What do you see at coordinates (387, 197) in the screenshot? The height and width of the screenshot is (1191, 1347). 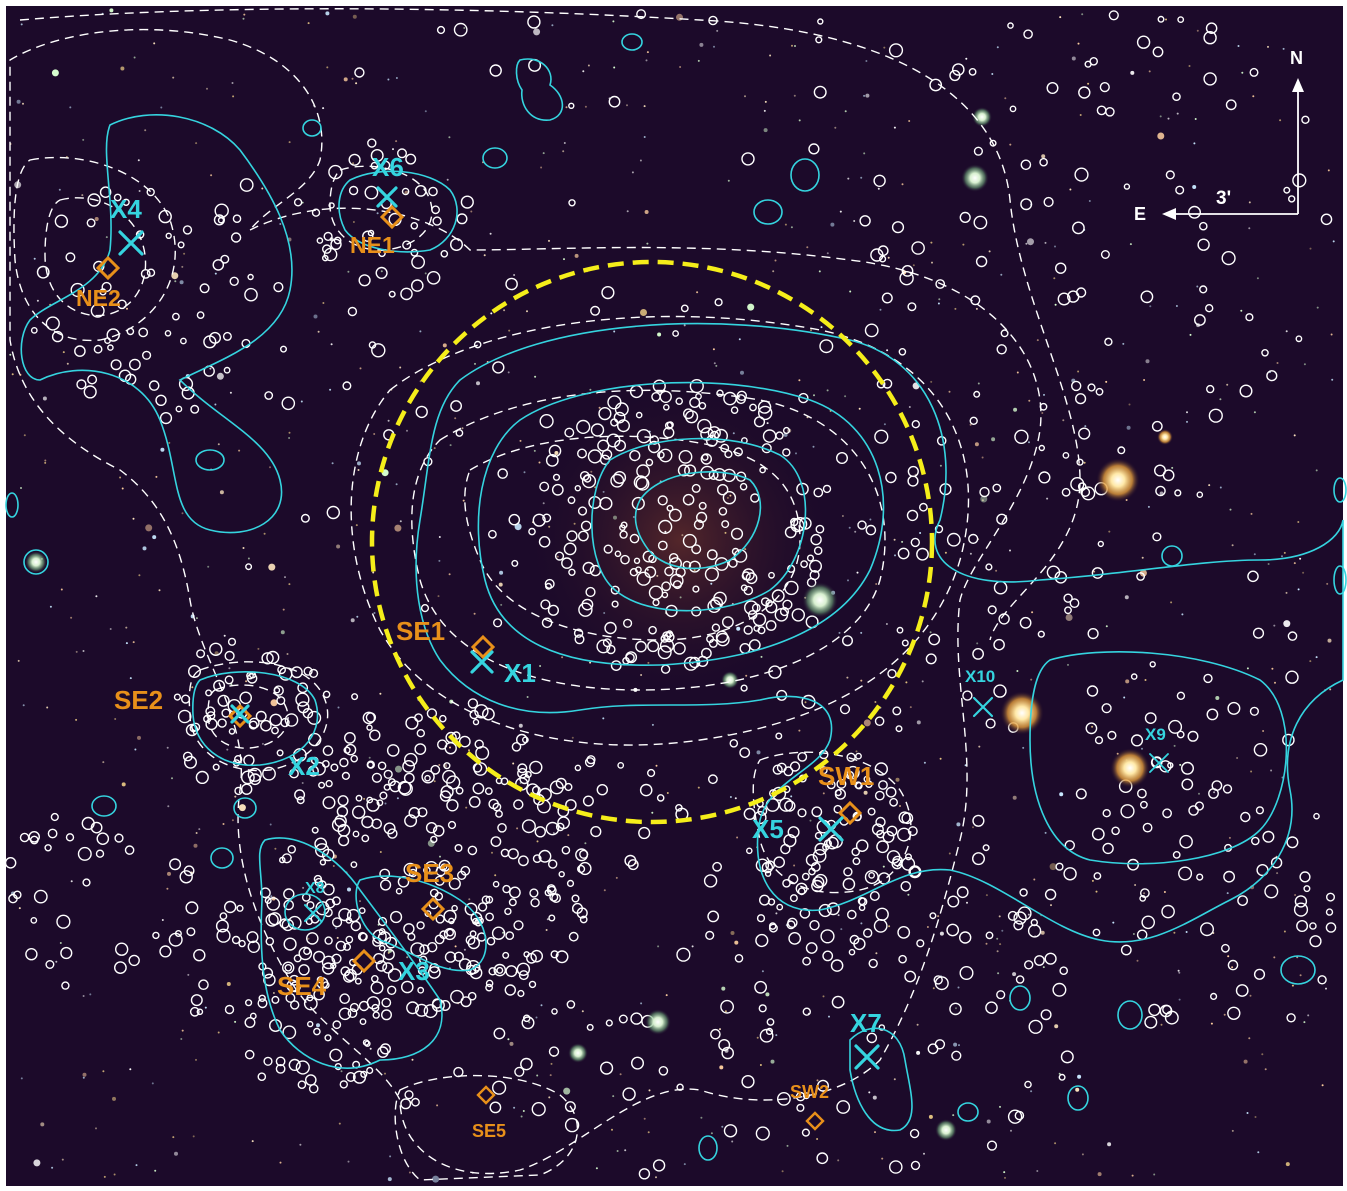 I see `cross-icon` at bounding box center [387, 197].